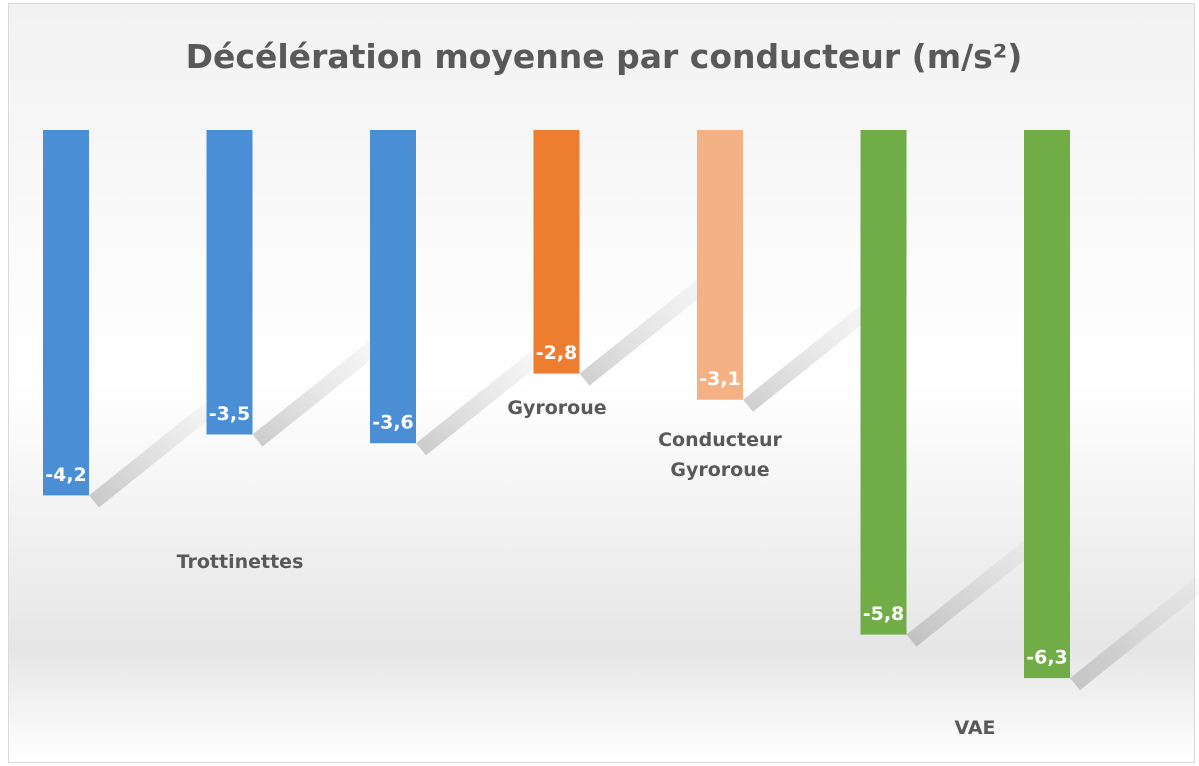  What do you see at coordinates (720, 455) in the screenshot?
I see `group-label: Conducteur Gyroroue` at bounding box center [720, 455].